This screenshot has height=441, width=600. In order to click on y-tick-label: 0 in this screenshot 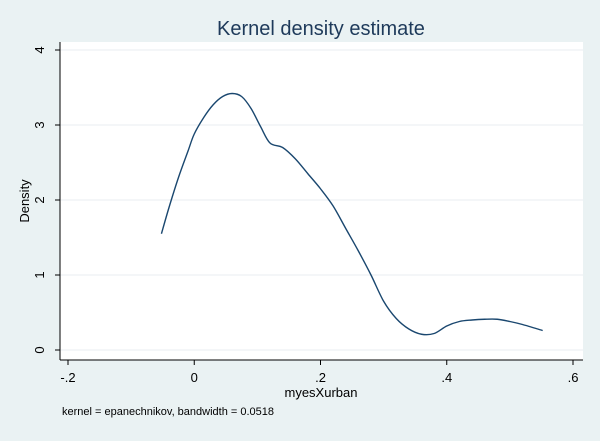, I will do `click(39, 349)`.